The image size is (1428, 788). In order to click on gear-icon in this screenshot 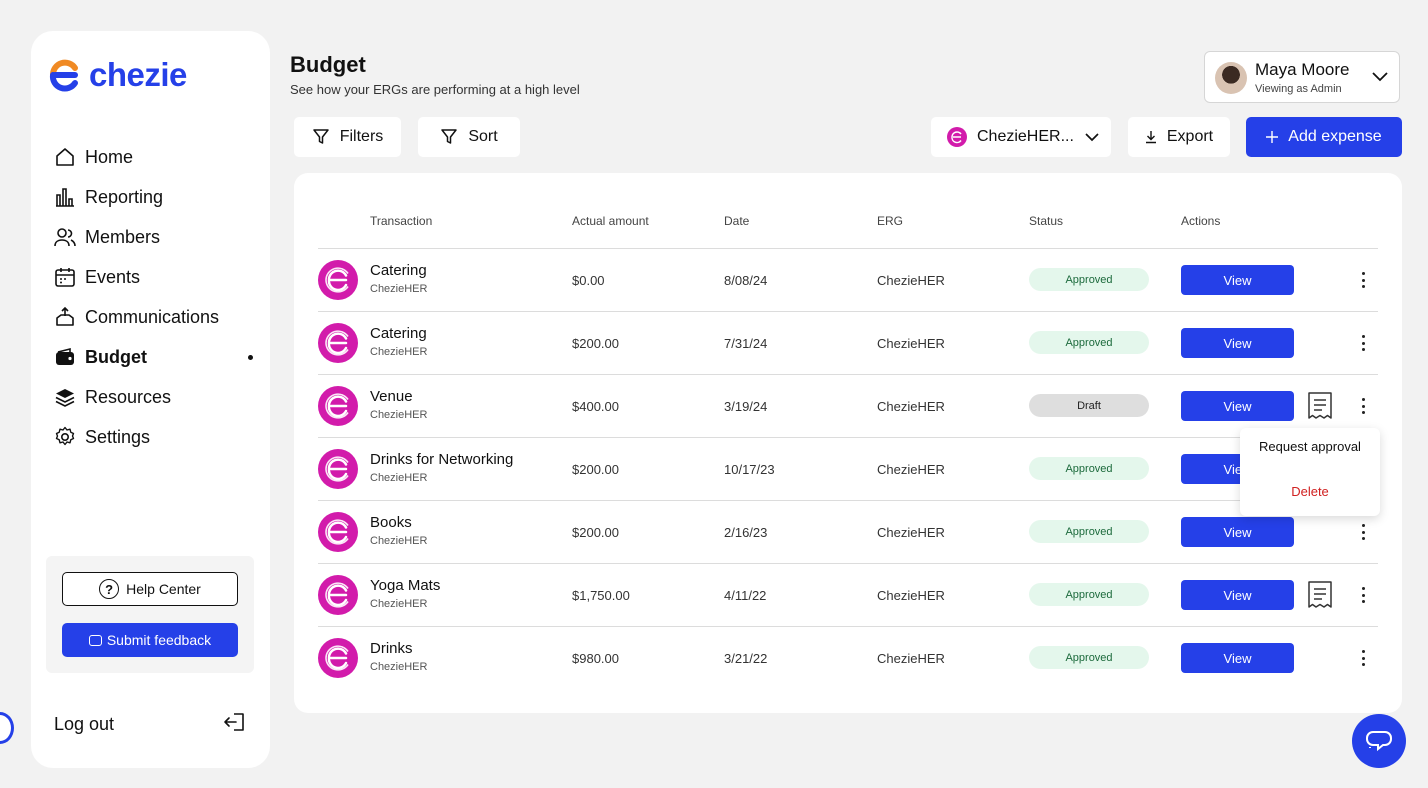, I will do `click(65, 437)`.